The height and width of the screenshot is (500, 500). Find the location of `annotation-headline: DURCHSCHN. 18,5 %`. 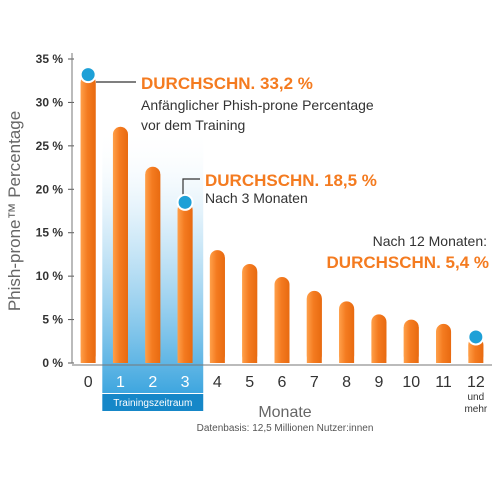

annotation-headline: DURCHSCHN. 18,5 % is located at coordinates (291, 180).